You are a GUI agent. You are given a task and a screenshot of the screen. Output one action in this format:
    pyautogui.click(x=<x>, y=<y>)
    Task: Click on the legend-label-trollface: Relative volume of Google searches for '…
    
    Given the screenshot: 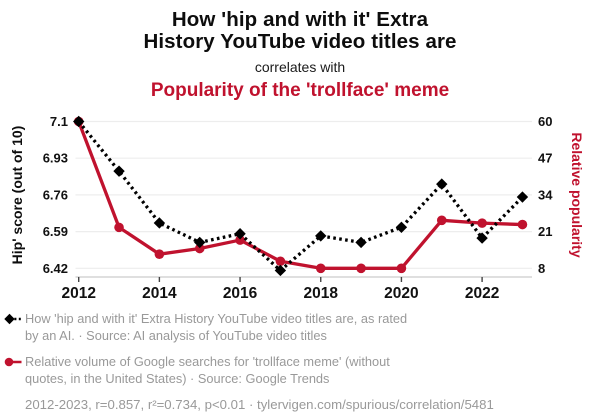 What is the action you would take?
    pyautogui.click(x=207, y=370)
    